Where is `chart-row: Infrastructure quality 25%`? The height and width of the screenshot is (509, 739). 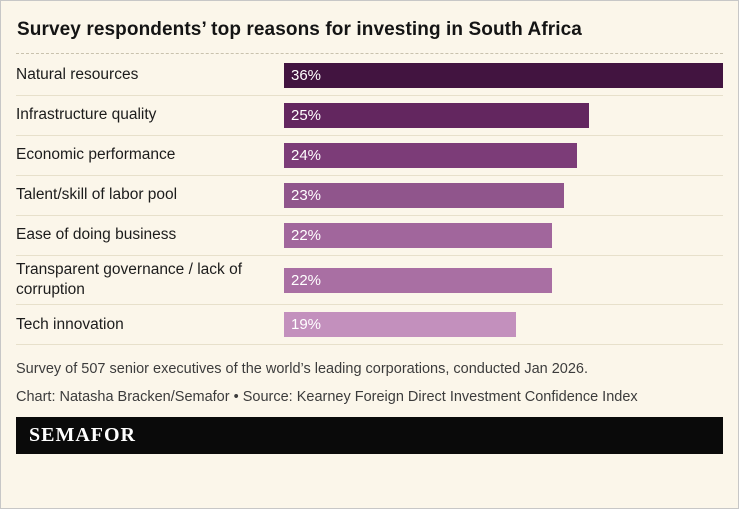 chart-row: Infrastructure quality 25% is located at coordinates (369, 116).